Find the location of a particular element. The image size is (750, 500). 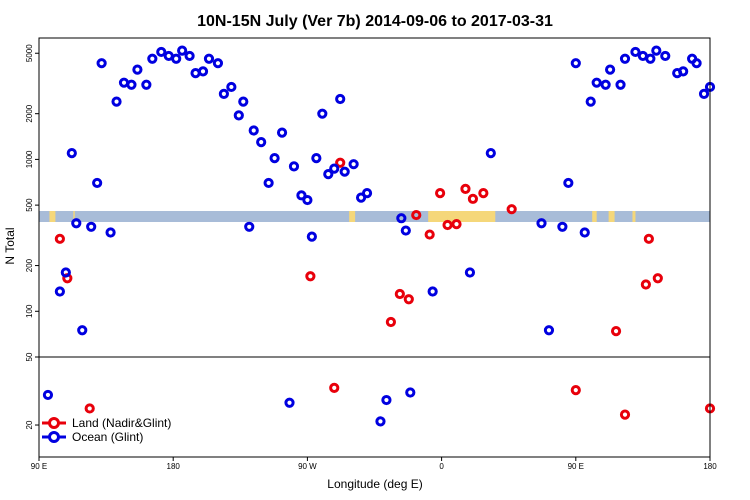

y-tick-label: 50 is located at coordinates (29, 356).